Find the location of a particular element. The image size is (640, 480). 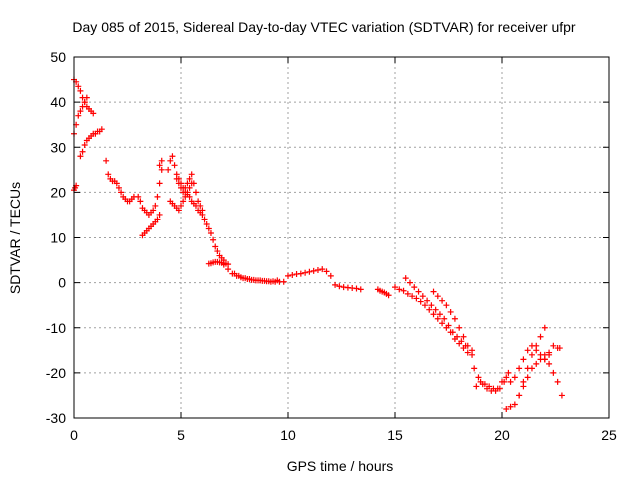

series-arc21 is located at coordinates (491, 379).